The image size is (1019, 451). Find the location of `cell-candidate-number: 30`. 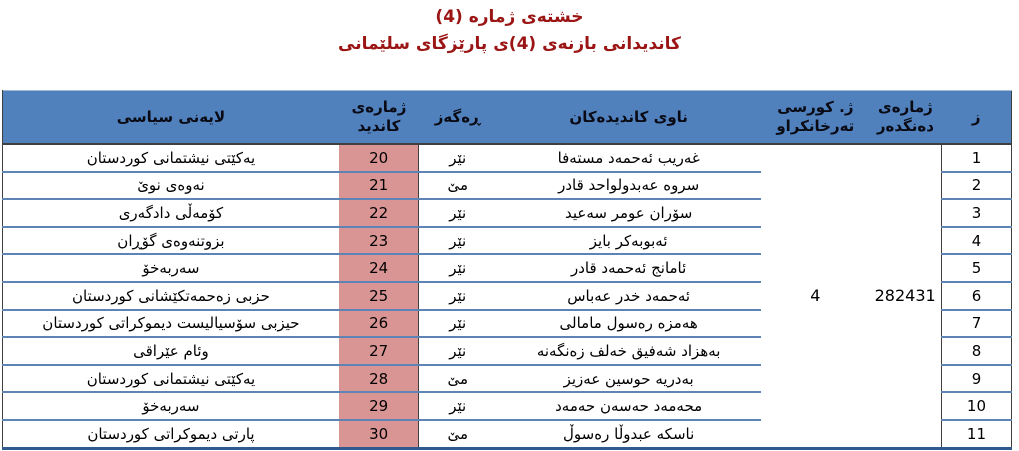

cell-candidate-number: 30 is located at coordinates (379, 434).